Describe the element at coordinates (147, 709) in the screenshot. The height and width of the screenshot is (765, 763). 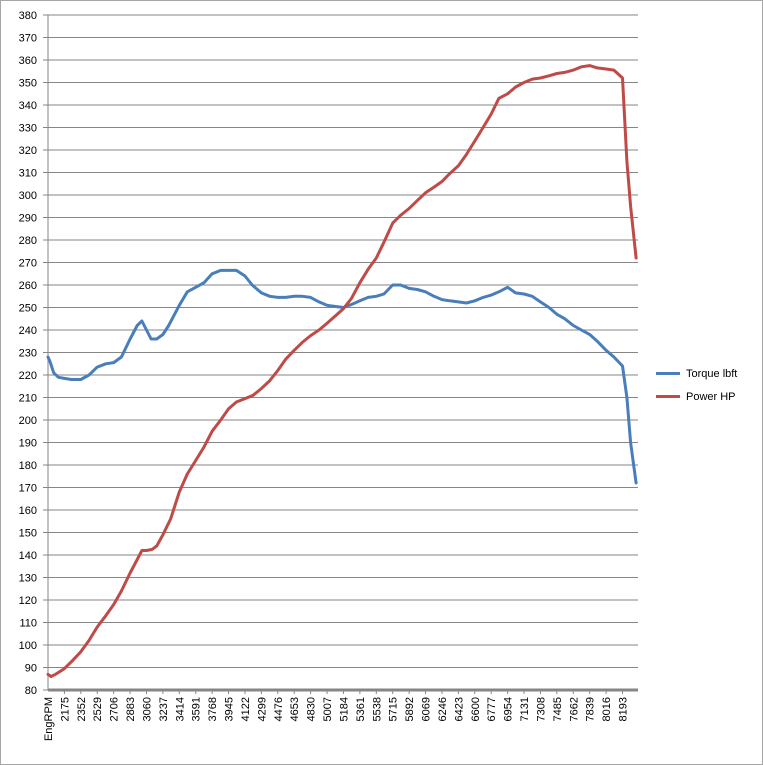
I see `x-tick-label: 3060` at that location.